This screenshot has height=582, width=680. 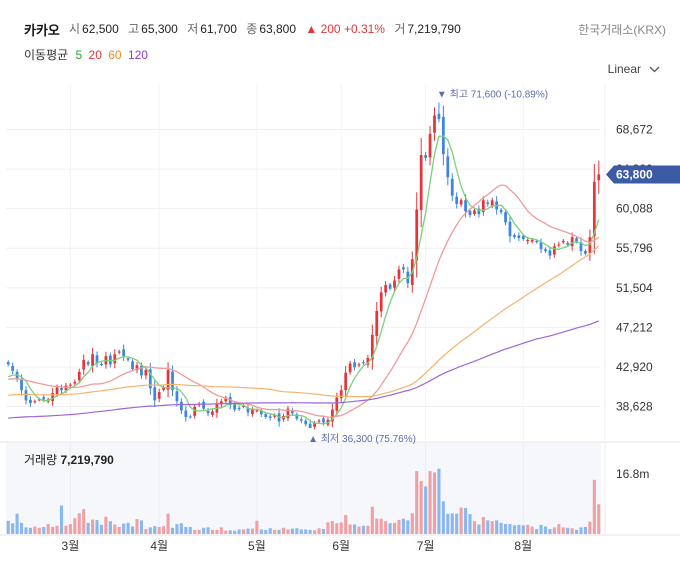 What do you see at coordinates (218, 29) in the screenshot?
I see `low-value: 61,700` at bounding box center [218, 29].